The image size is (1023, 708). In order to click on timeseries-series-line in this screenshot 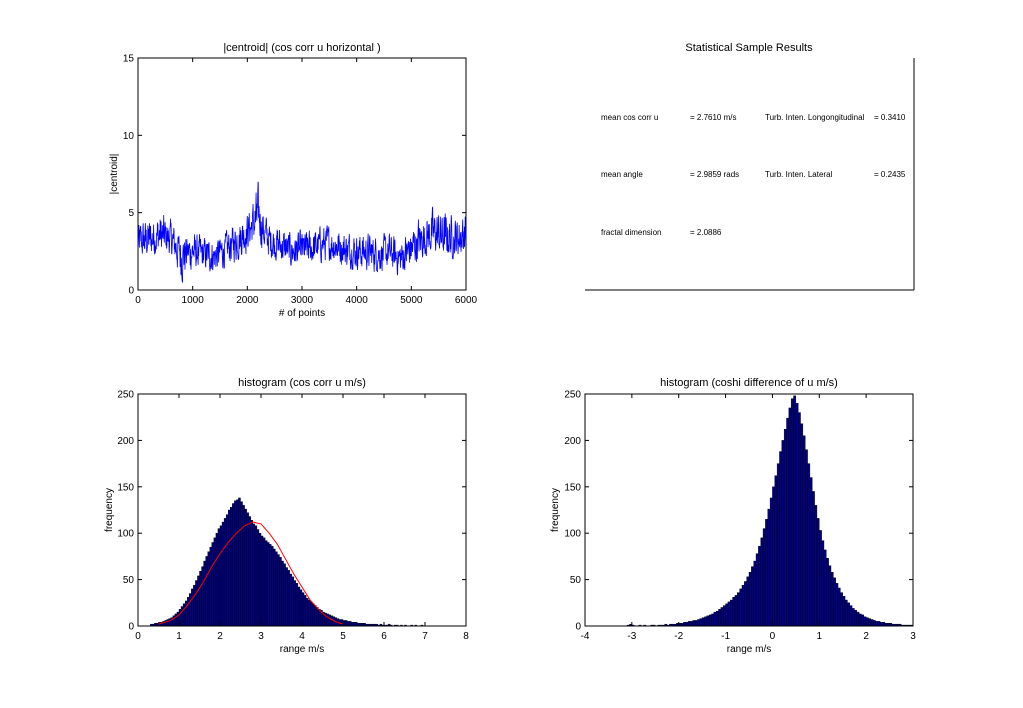, I will do `click(302, 232)`.